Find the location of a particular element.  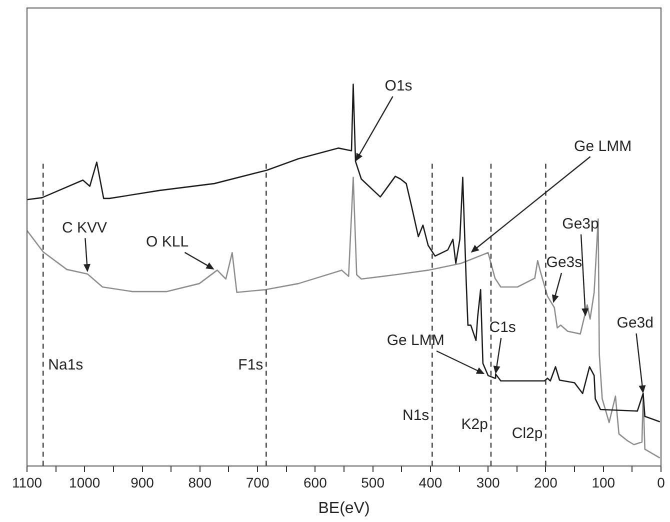

ref-line-label: Na1s is located at coordinates (66, 365).